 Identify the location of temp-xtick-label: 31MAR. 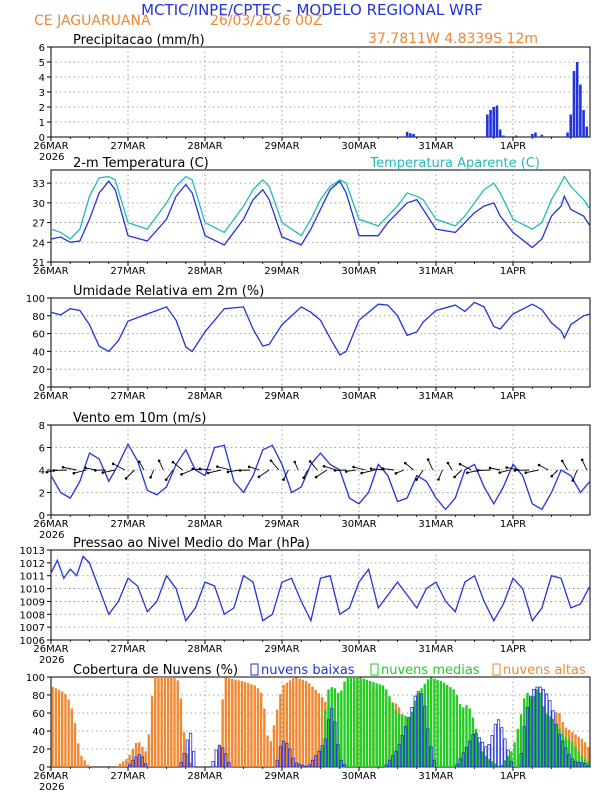
(435, 271).